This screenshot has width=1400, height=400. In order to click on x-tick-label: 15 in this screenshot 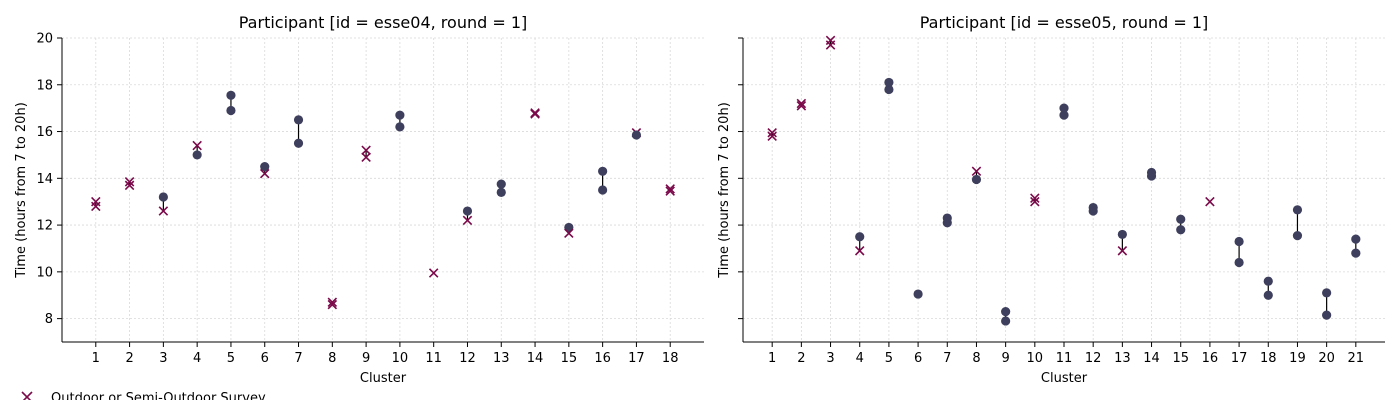, I will do `click(569, 358)`.